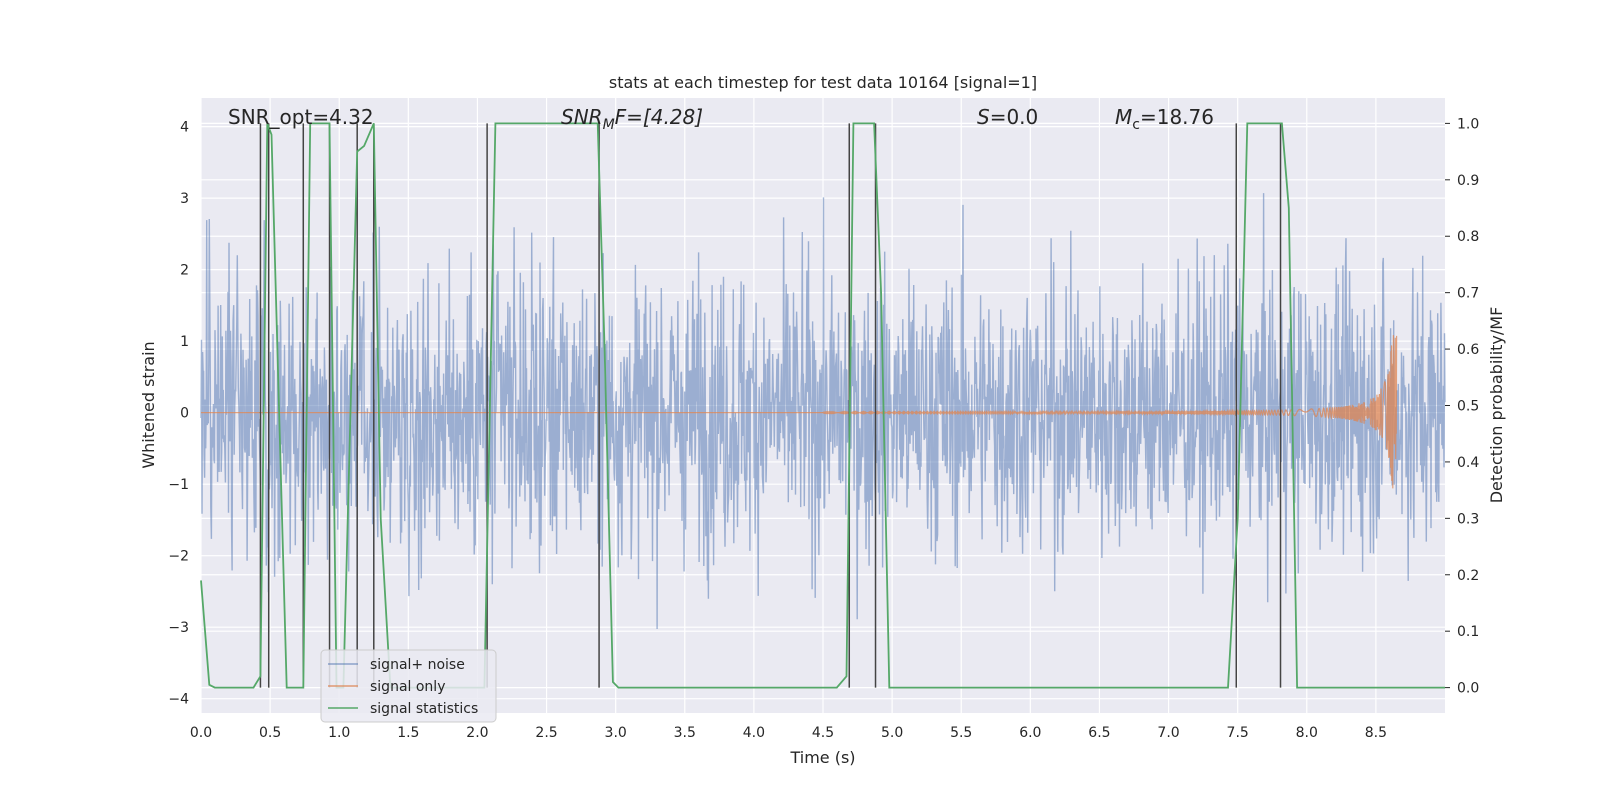  Describe the element at coordinates (184, 199) in the screenshot. I see `y-tick-label: 3` at that location.